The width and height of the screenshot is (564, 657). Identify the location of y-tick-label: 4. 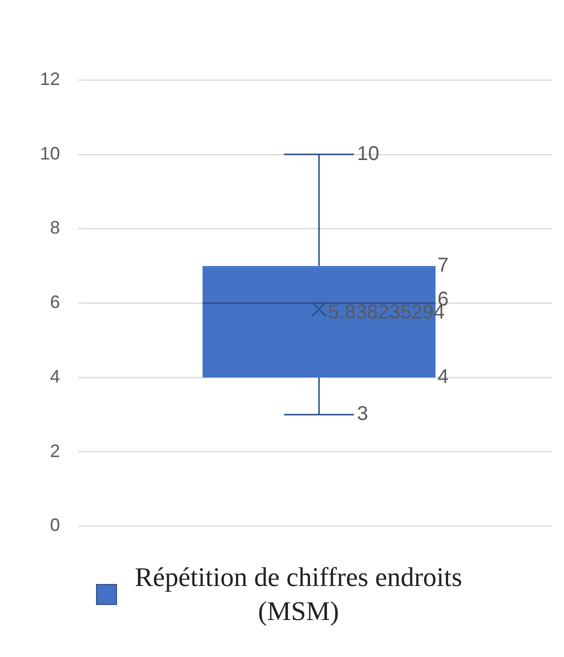
(55, 376).